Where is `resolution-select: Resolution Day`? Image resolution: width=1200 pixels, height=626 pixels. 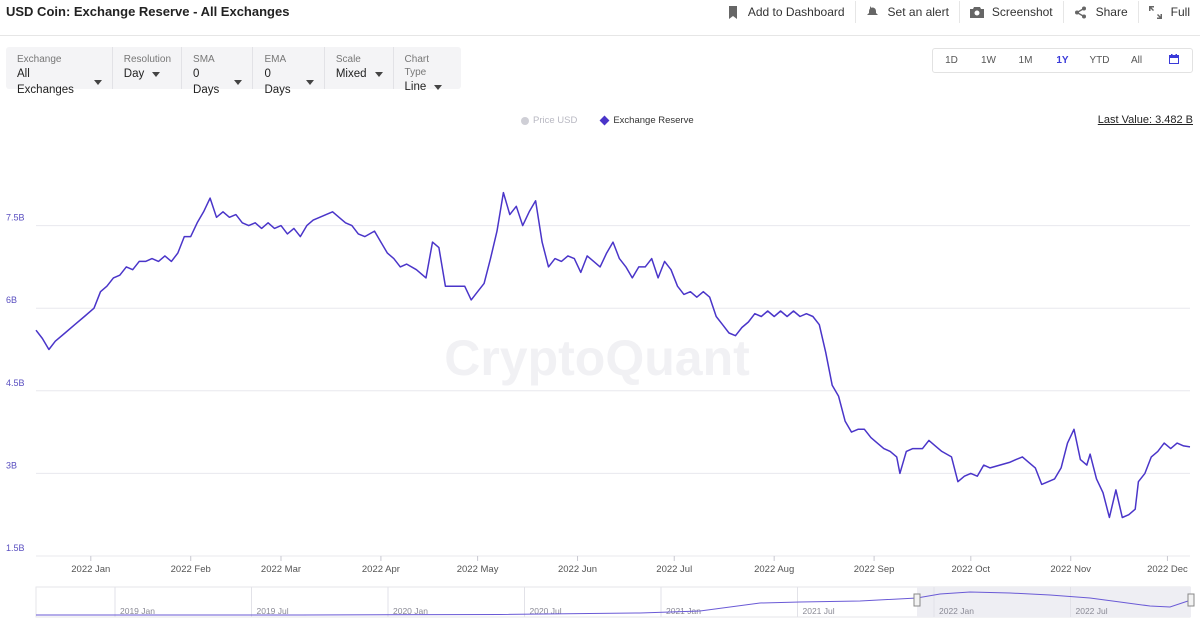
resolution-select: Resolution Day is located at coordinates (148, 68).